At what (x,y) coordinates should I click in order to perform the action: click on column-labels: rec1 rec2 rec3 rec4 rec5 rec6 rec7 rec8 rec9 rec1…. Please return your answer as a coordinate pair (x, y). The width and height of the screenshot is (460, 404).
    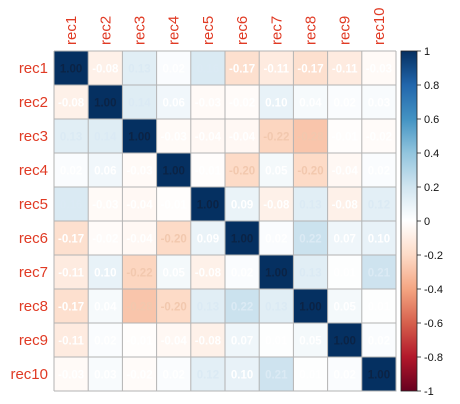
    Looking at the image, I should click on (225, 26).